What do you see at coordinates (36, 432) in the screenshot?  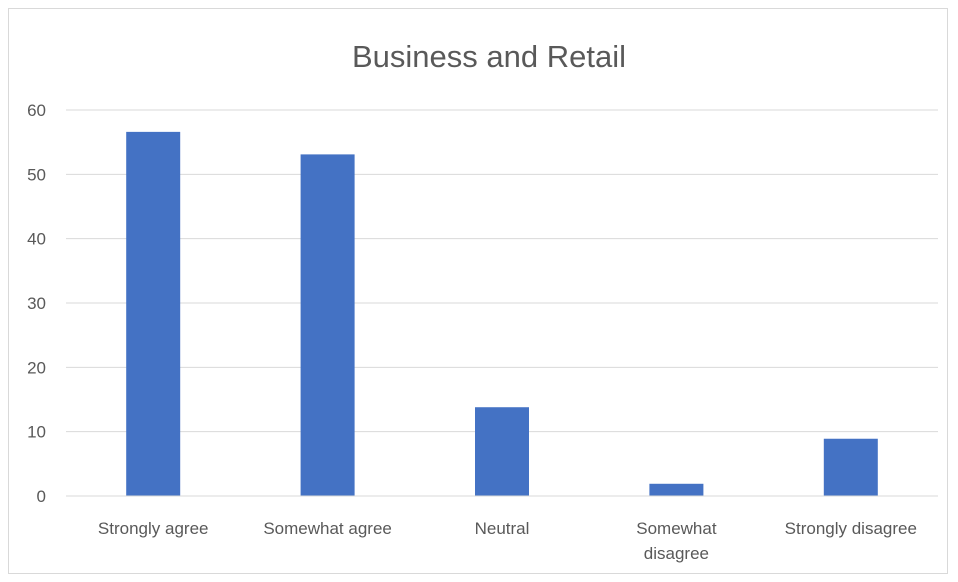 I see `y-tick-label: 10` at bounding box center [36, 432].